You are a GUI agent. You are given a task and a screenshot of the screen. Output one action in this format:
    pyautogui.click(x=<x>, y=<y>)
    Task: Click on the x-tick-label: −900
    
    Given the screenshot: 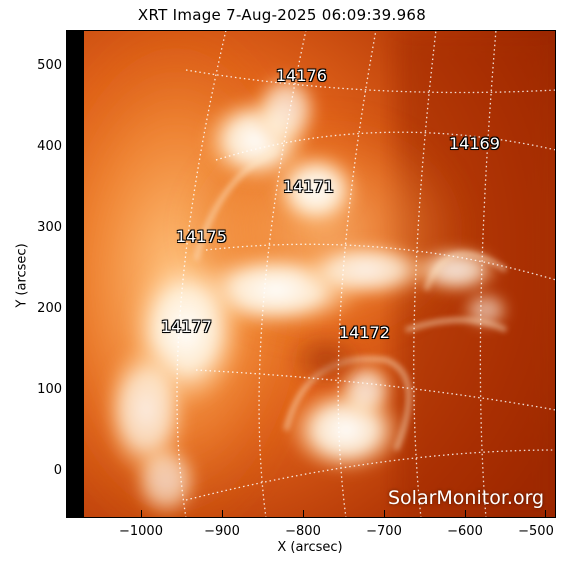 What is the action you would take?
    pyautogui.click(x=222, y=531)
    